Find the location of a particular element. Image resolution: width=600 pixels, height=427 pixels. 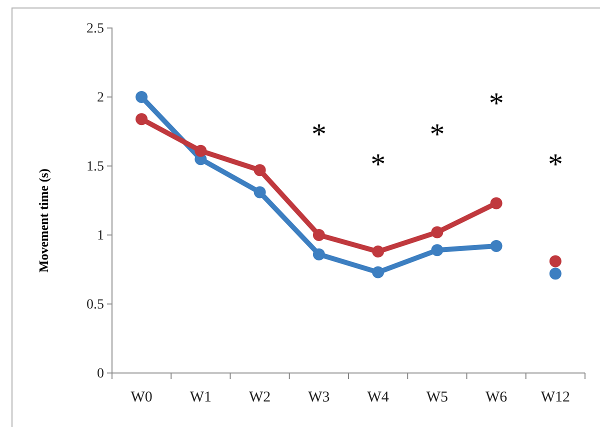

x-tick-label: W3 is located at coordinates (319, 398).